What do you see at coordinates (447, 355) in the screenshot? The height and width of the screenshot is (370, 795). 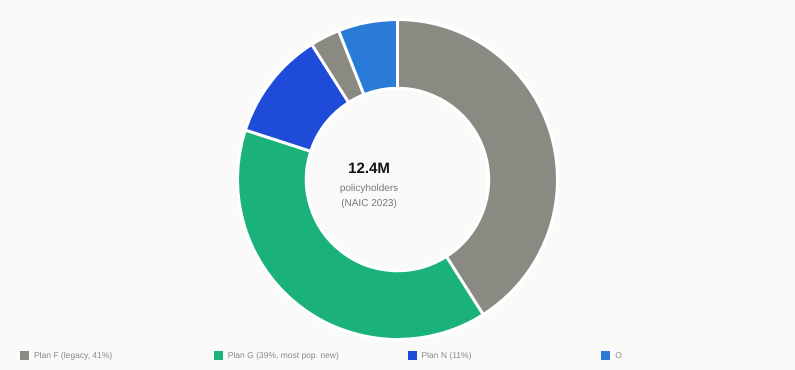 I see `legend-label: Plan N (11%)` at bounding box center [447, 355].